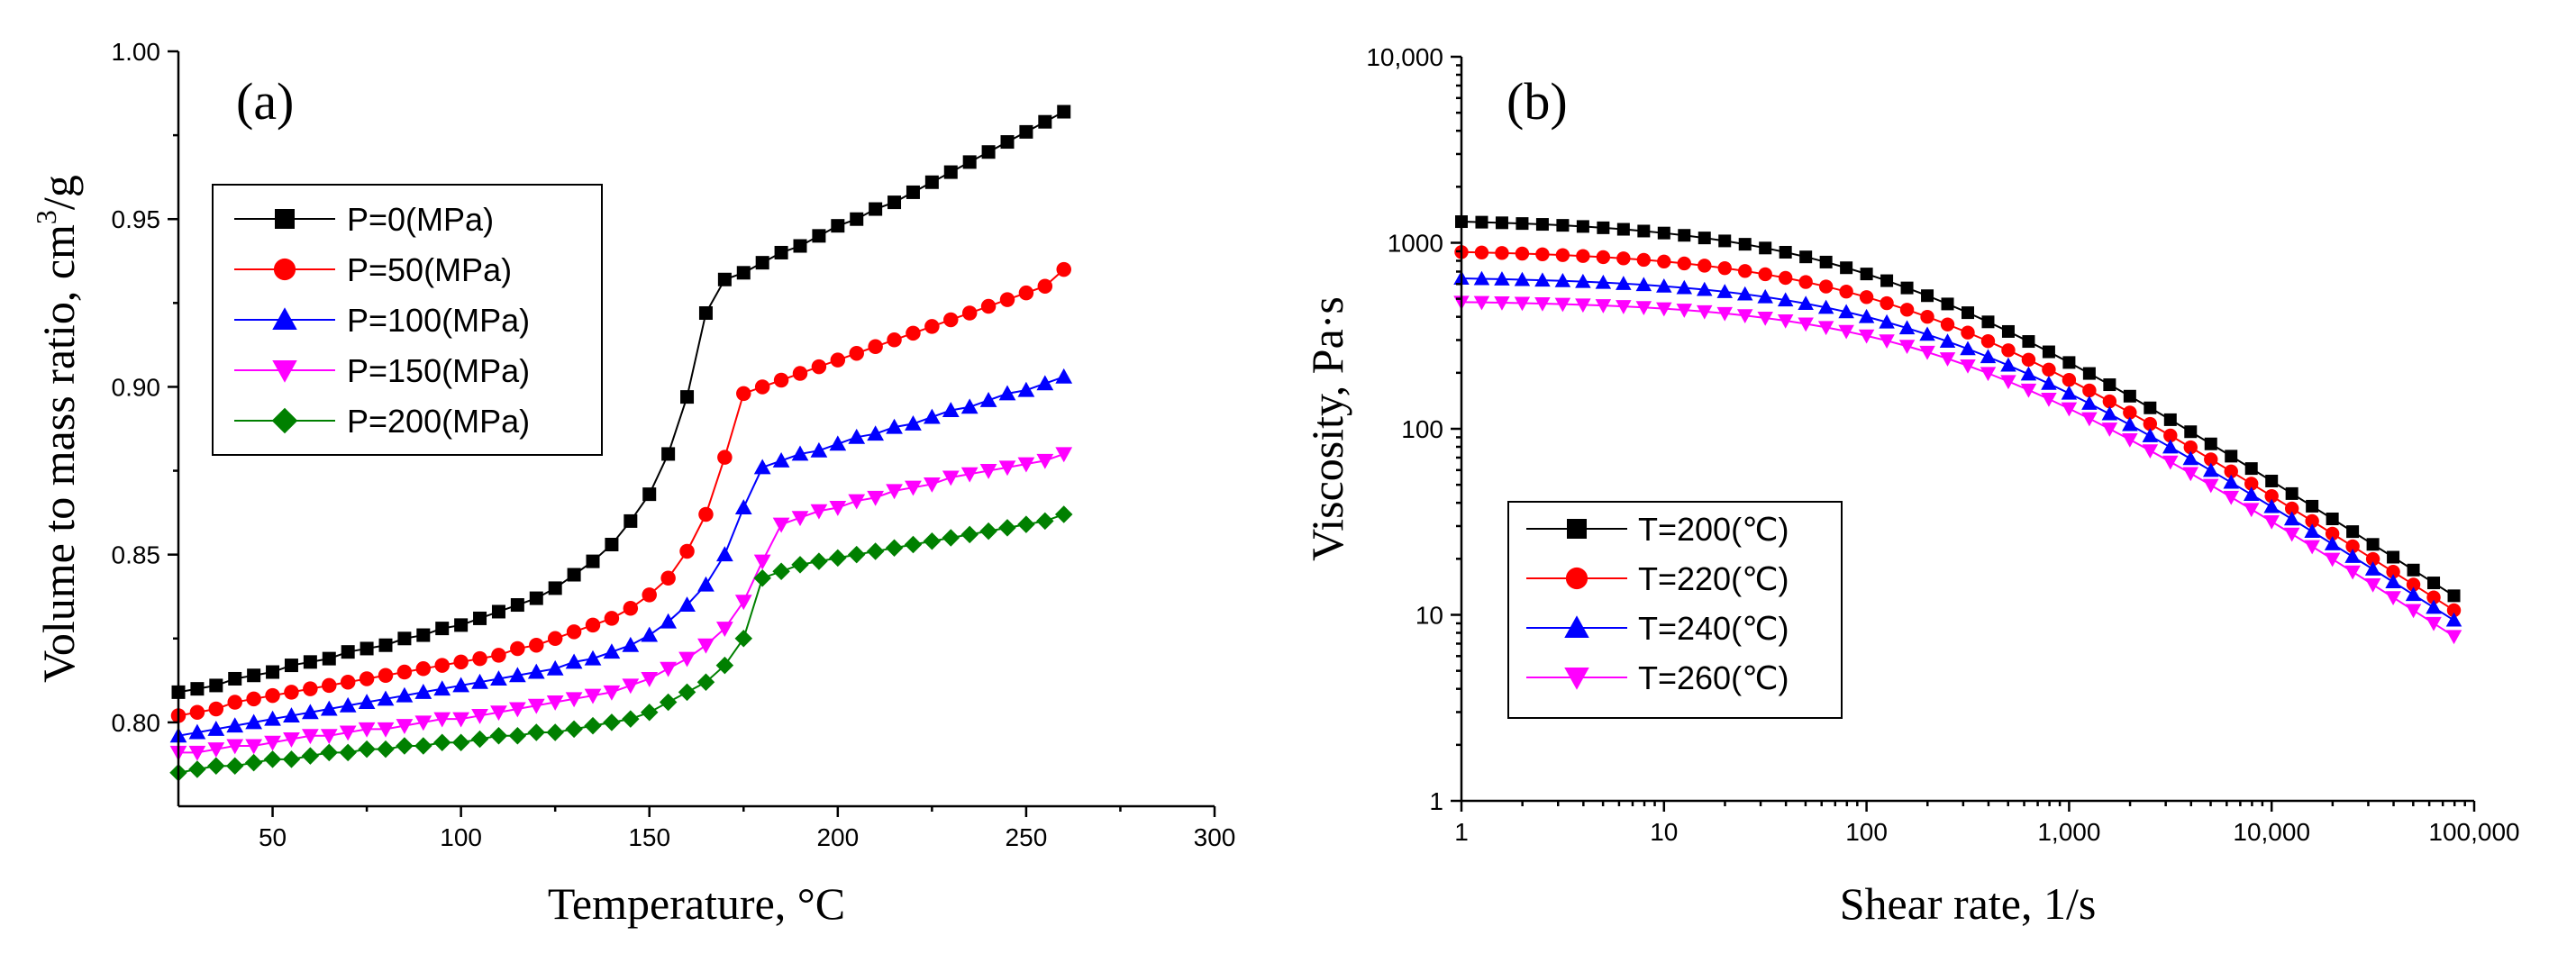 The height and width of the screenshot is (963, 2576). I want to click on legend-label: T=220(℃), so click(1713, 578).